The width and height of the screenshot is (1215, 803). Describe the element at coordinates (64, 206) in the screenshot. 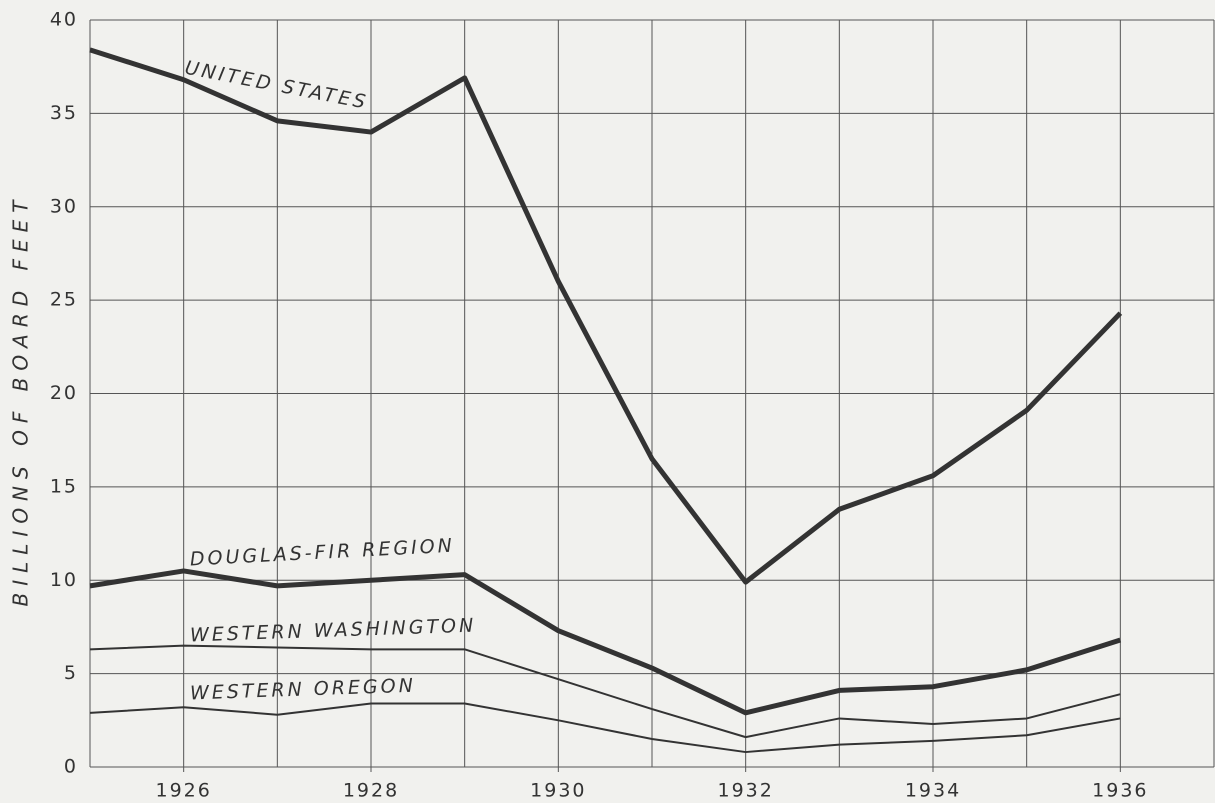

I see `y-tick-label: 30` at that location.